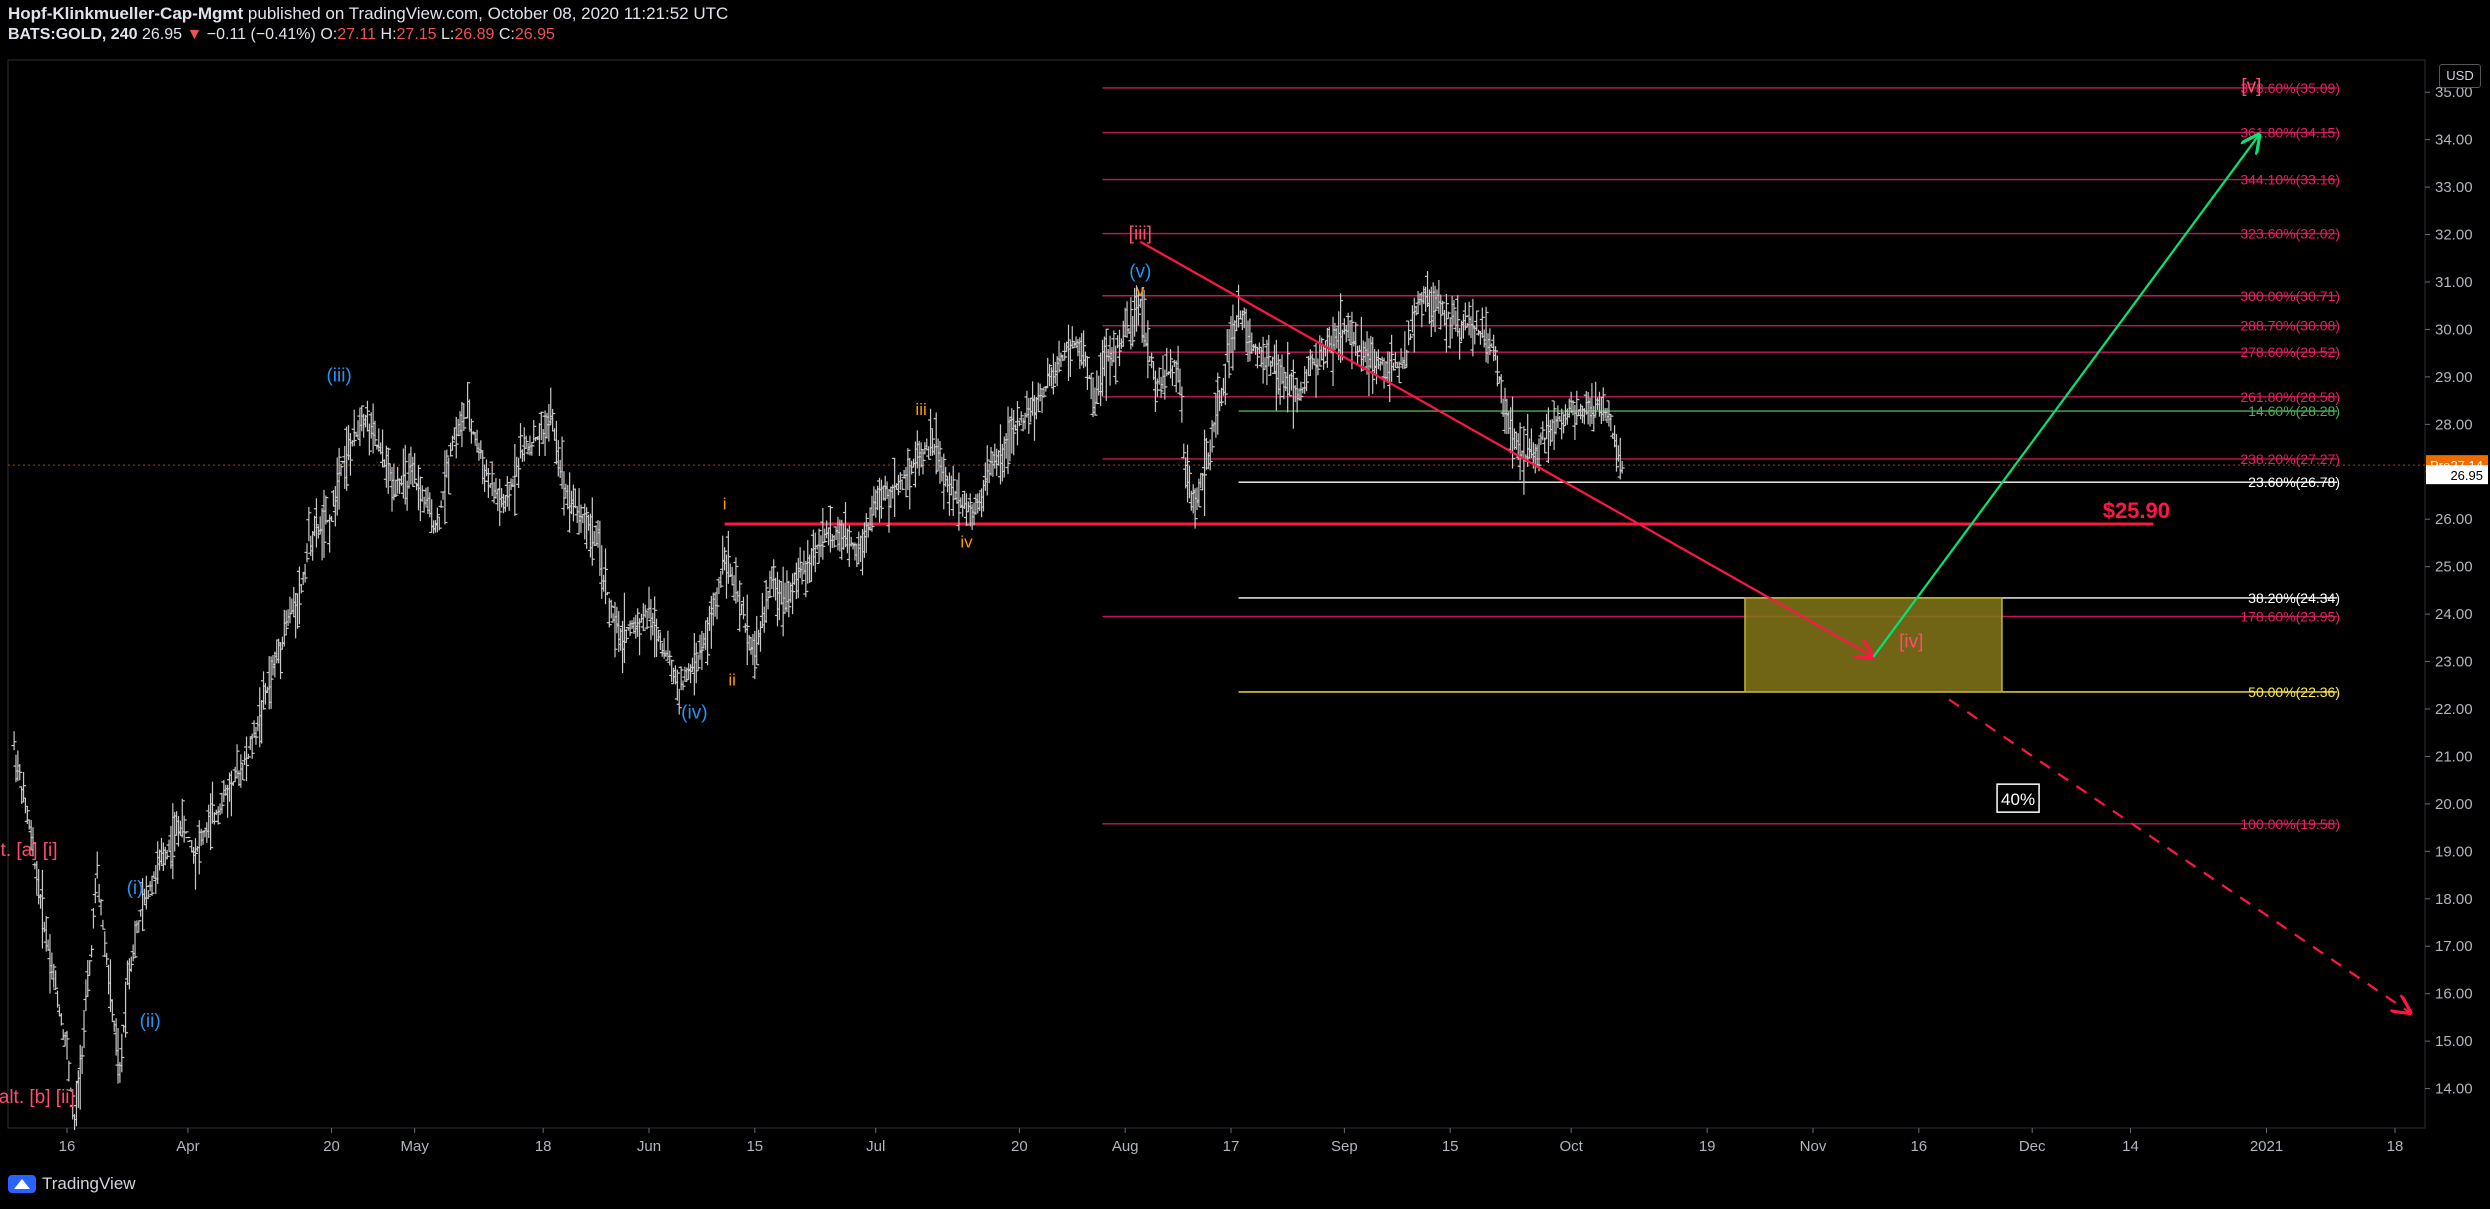  Describe the element at coordinates (2251, 86) in the screenshot. I see `wave-label: [v]` at that location.